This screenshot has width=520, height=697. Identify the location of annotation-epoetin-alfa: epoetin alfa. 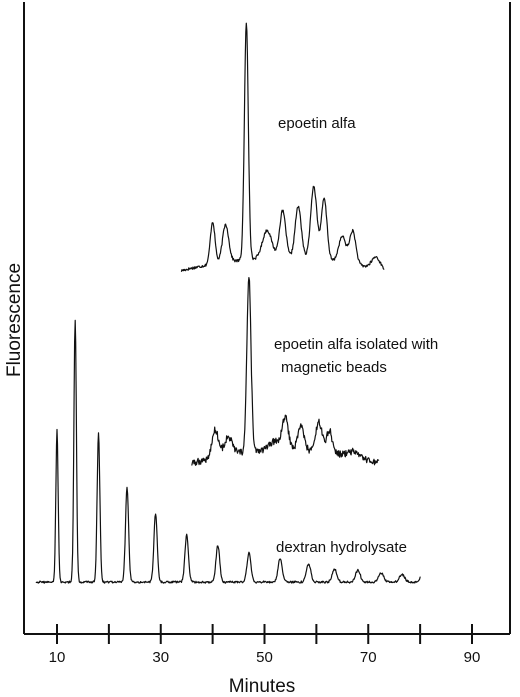
(317, 123).